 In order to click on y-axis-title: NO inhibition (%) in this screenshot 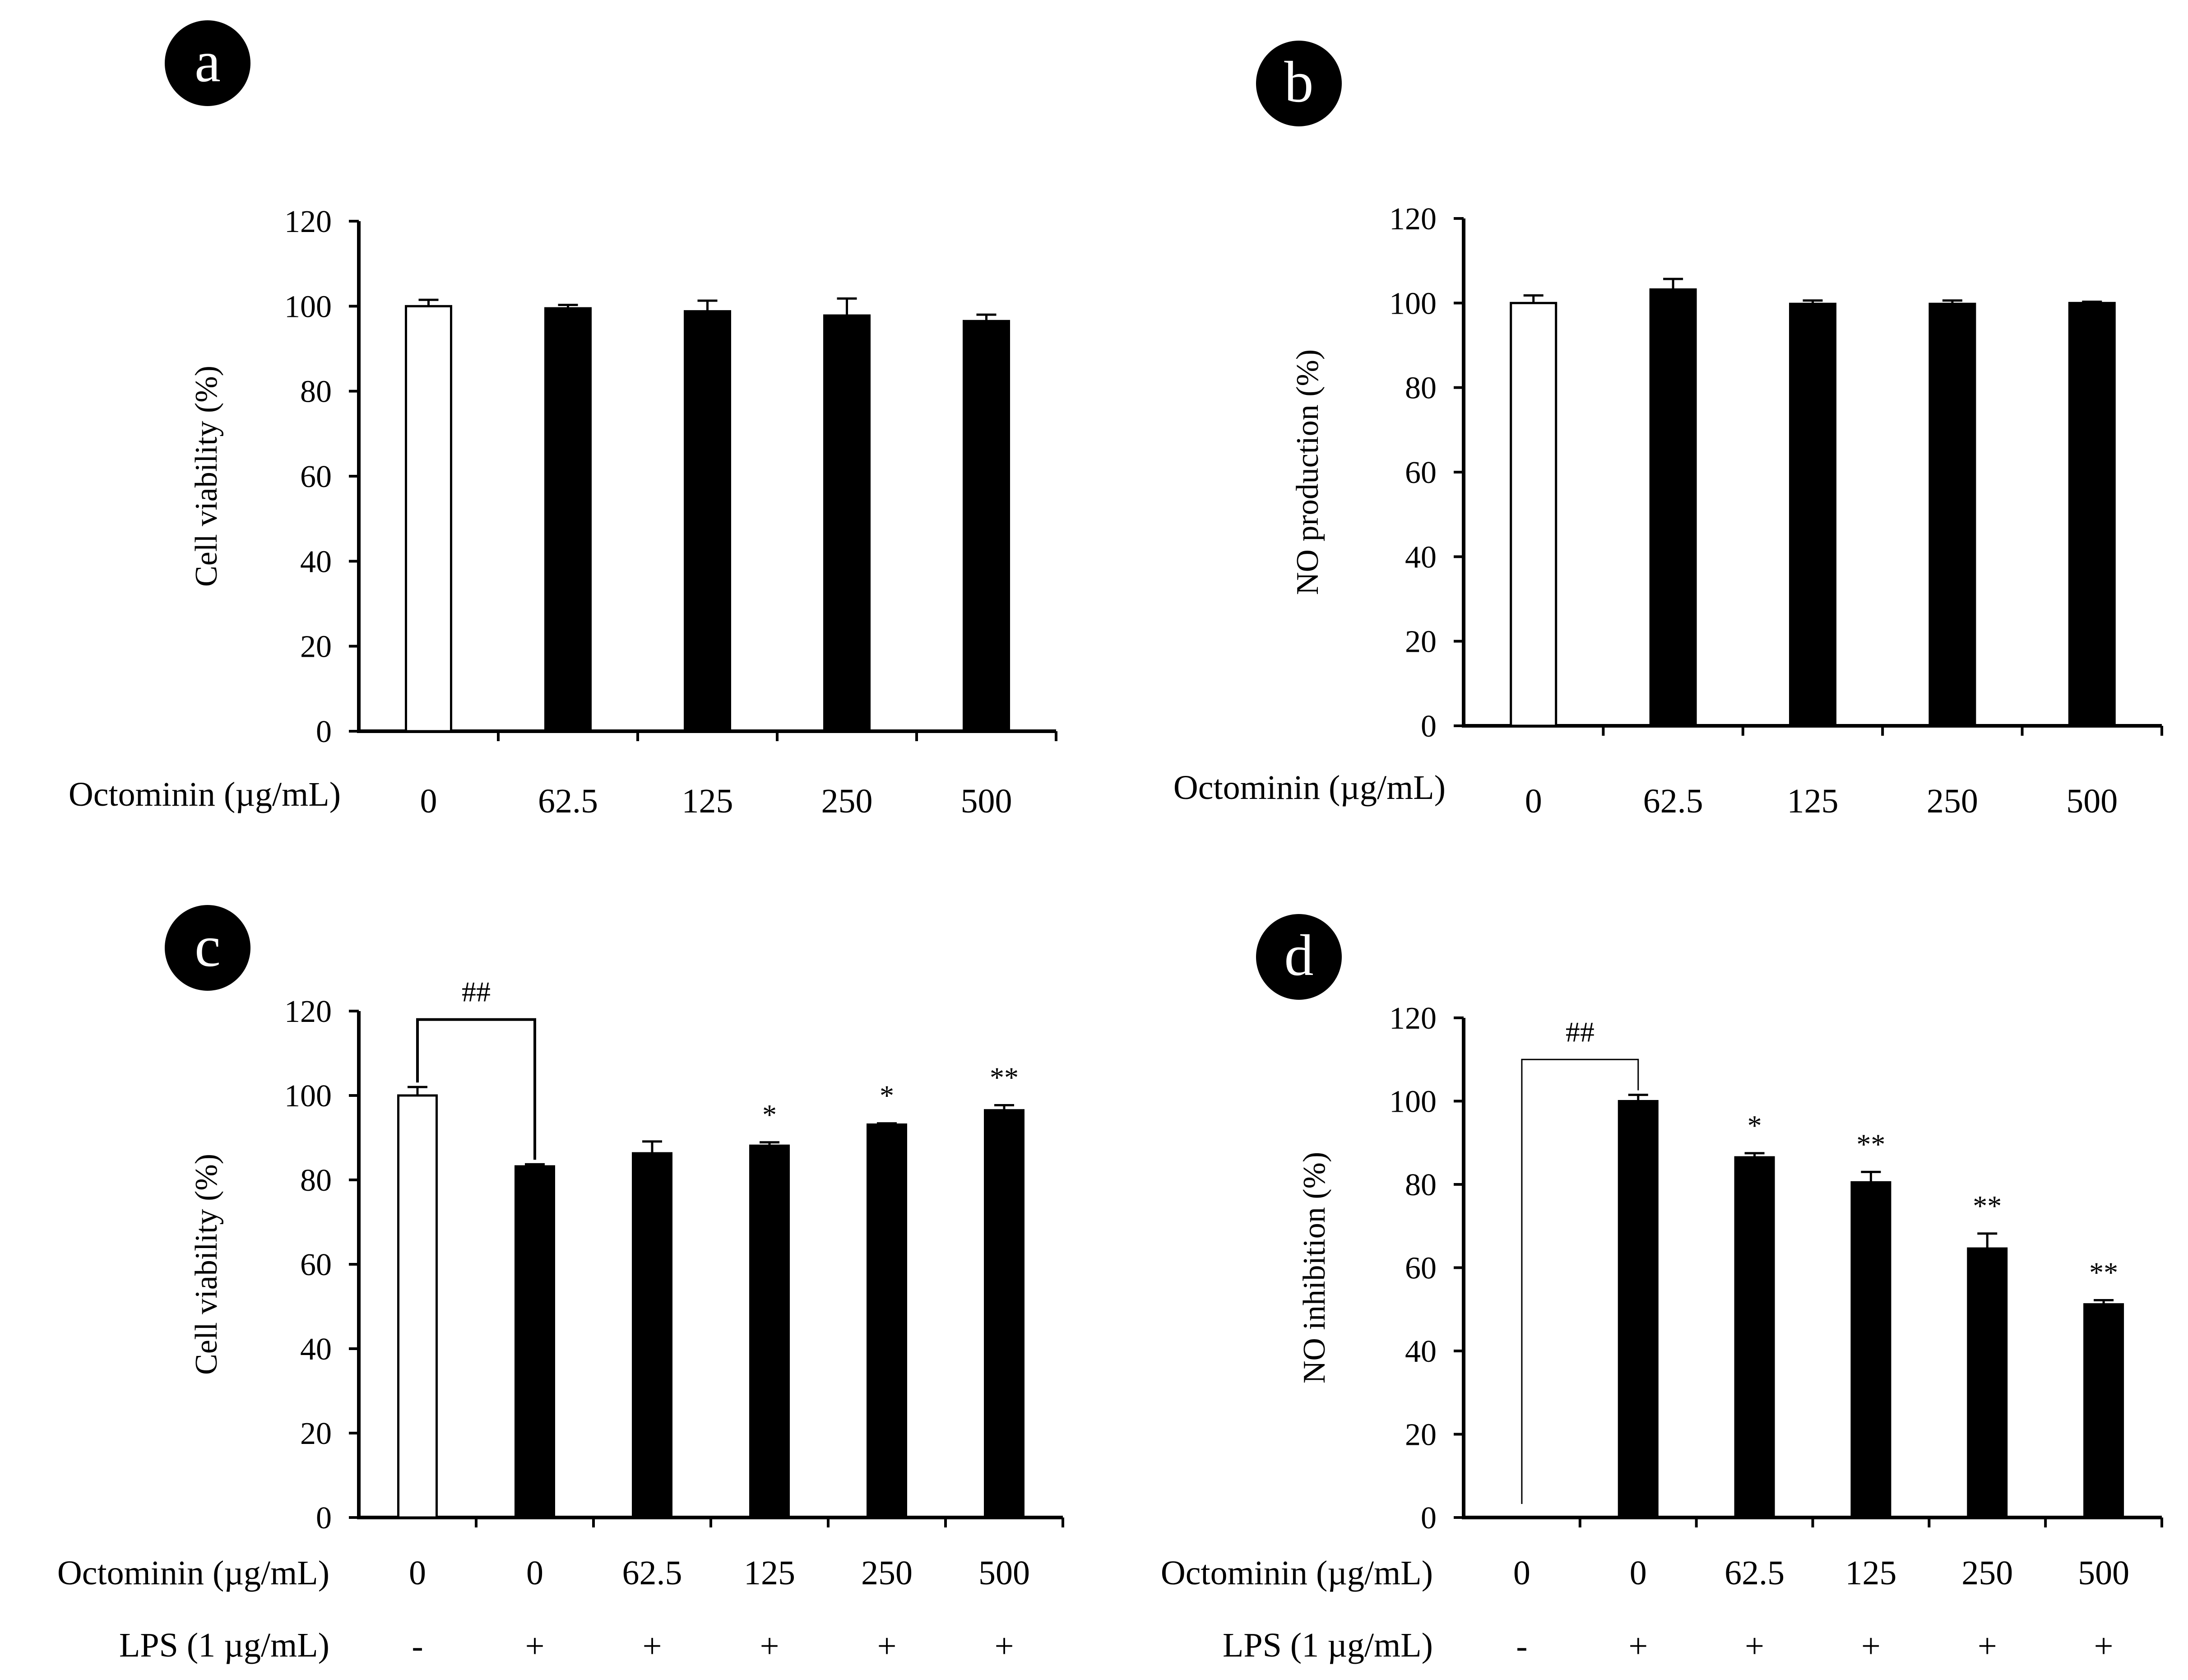, I will do `click(1314, 1267)`.